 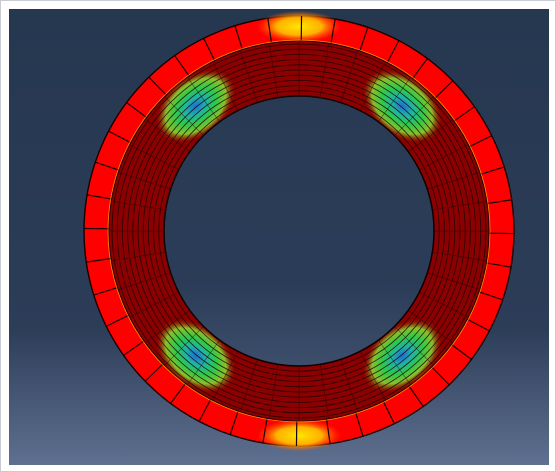 I want to click on hot-zone-top, so click(x=299, y=26).